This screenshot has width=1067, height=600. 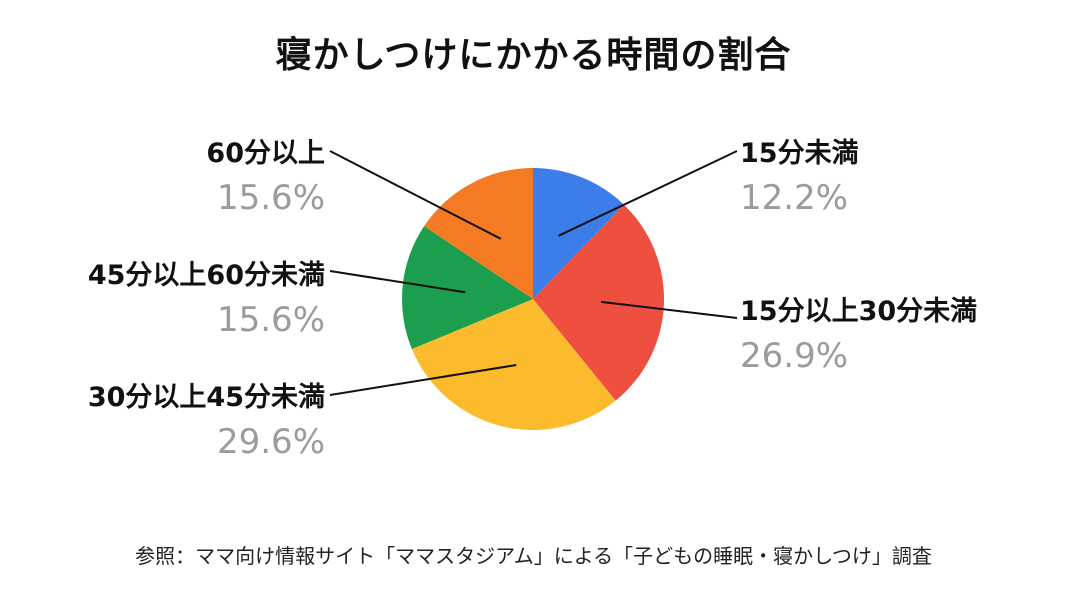 I want to click on slice-percent: 29.6%, so click(x=270, y=442).